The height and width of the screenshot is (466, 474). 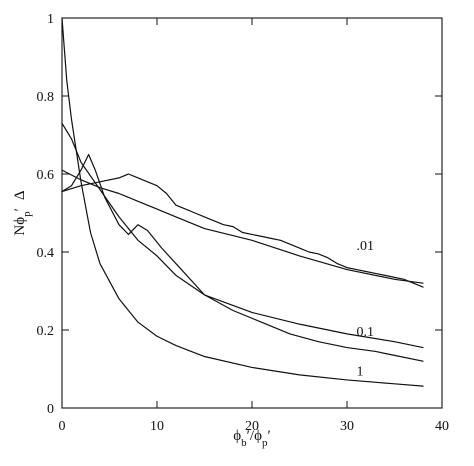 What do you see at coordinates (20, 195) in the screenshot?
I see `y-axis-delta: Δ` at bounding box center [20, 195].